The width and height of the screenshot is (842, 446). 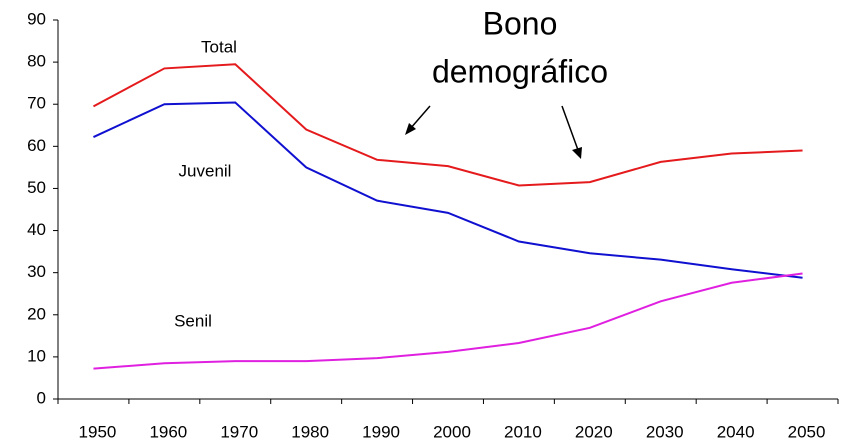 I want to click on series-label: Juvenil, so click(x=205, y=170).